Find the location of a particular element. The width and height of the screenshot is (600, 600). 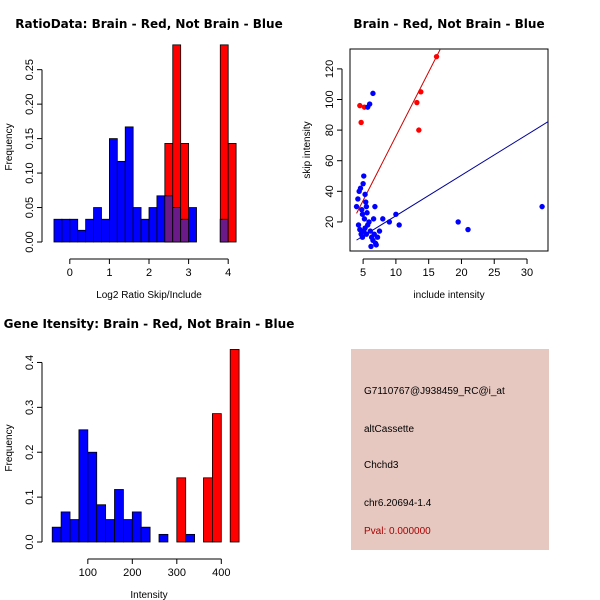

scatter-x-label: include intensity is located at coordinates (448, 295).